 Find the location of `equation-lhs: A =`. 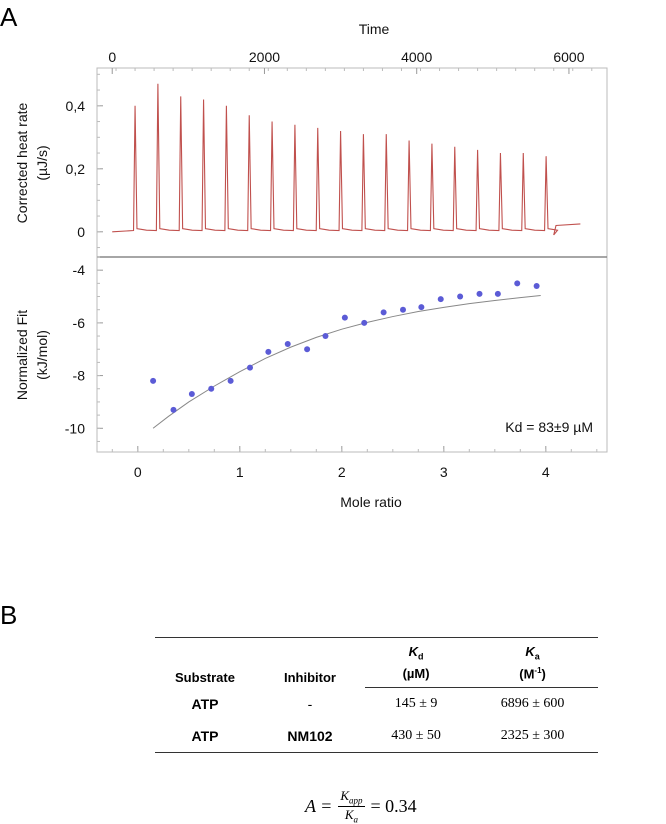

equation-lhs: A = is located at coordinates (319, 805).